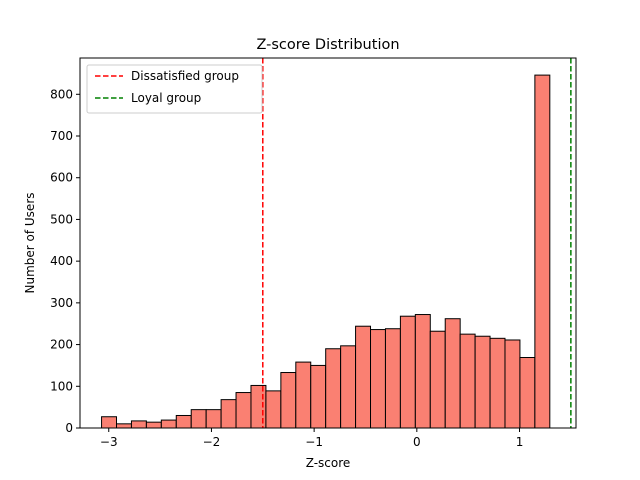 The image size is (640, 480). What do you see at coordinates (61, 261) in the screenshot?
I see `y-tick-label: 400` at bounding box center [61, 261].